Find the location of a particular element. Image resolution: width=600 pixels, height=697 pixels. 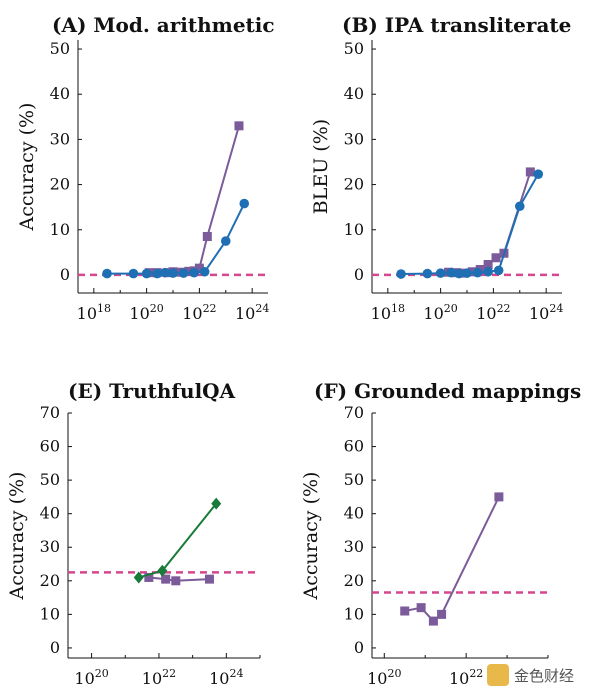

chart-title: (A) Mod. arithmetic is located at coordinates (163, 25).